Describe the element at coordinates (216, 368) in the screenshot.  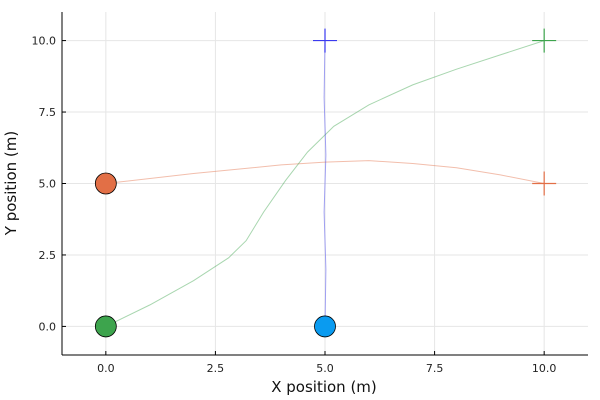
I see `x-tick-label: 2.5` at that location.